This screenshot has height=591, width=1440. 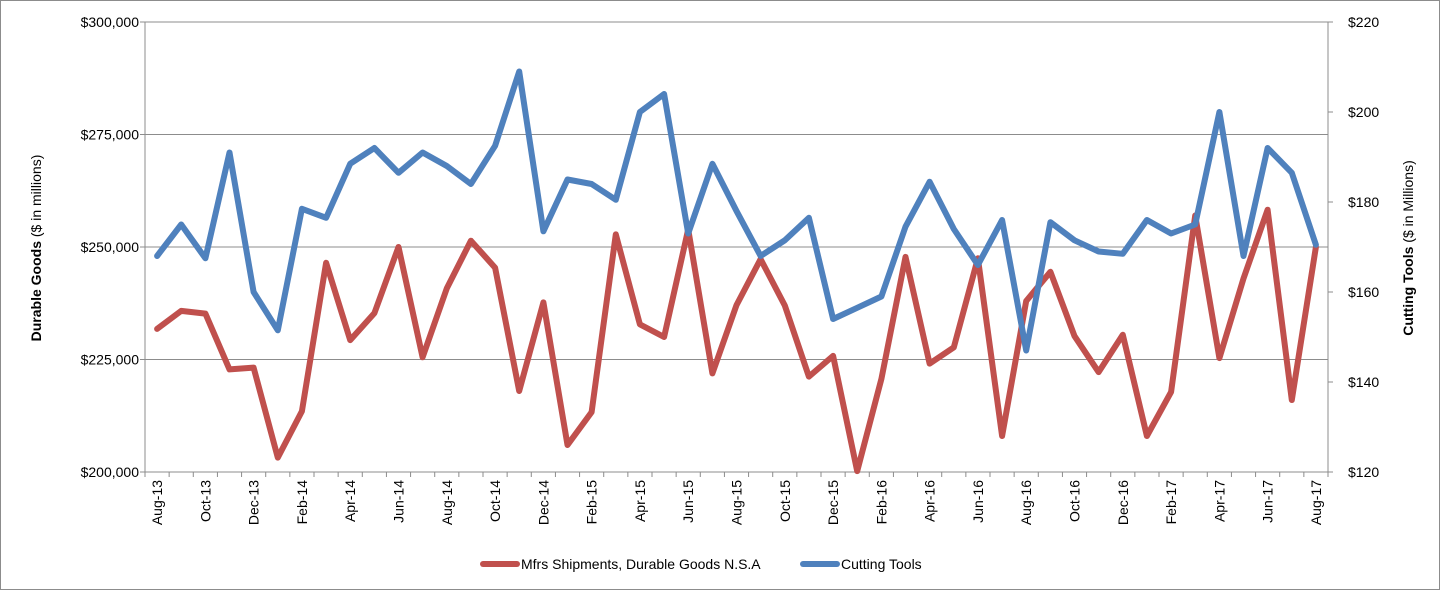 I want to click on left-axis-title: Durable Goods ($ in millions), so click(x=36, y=248).